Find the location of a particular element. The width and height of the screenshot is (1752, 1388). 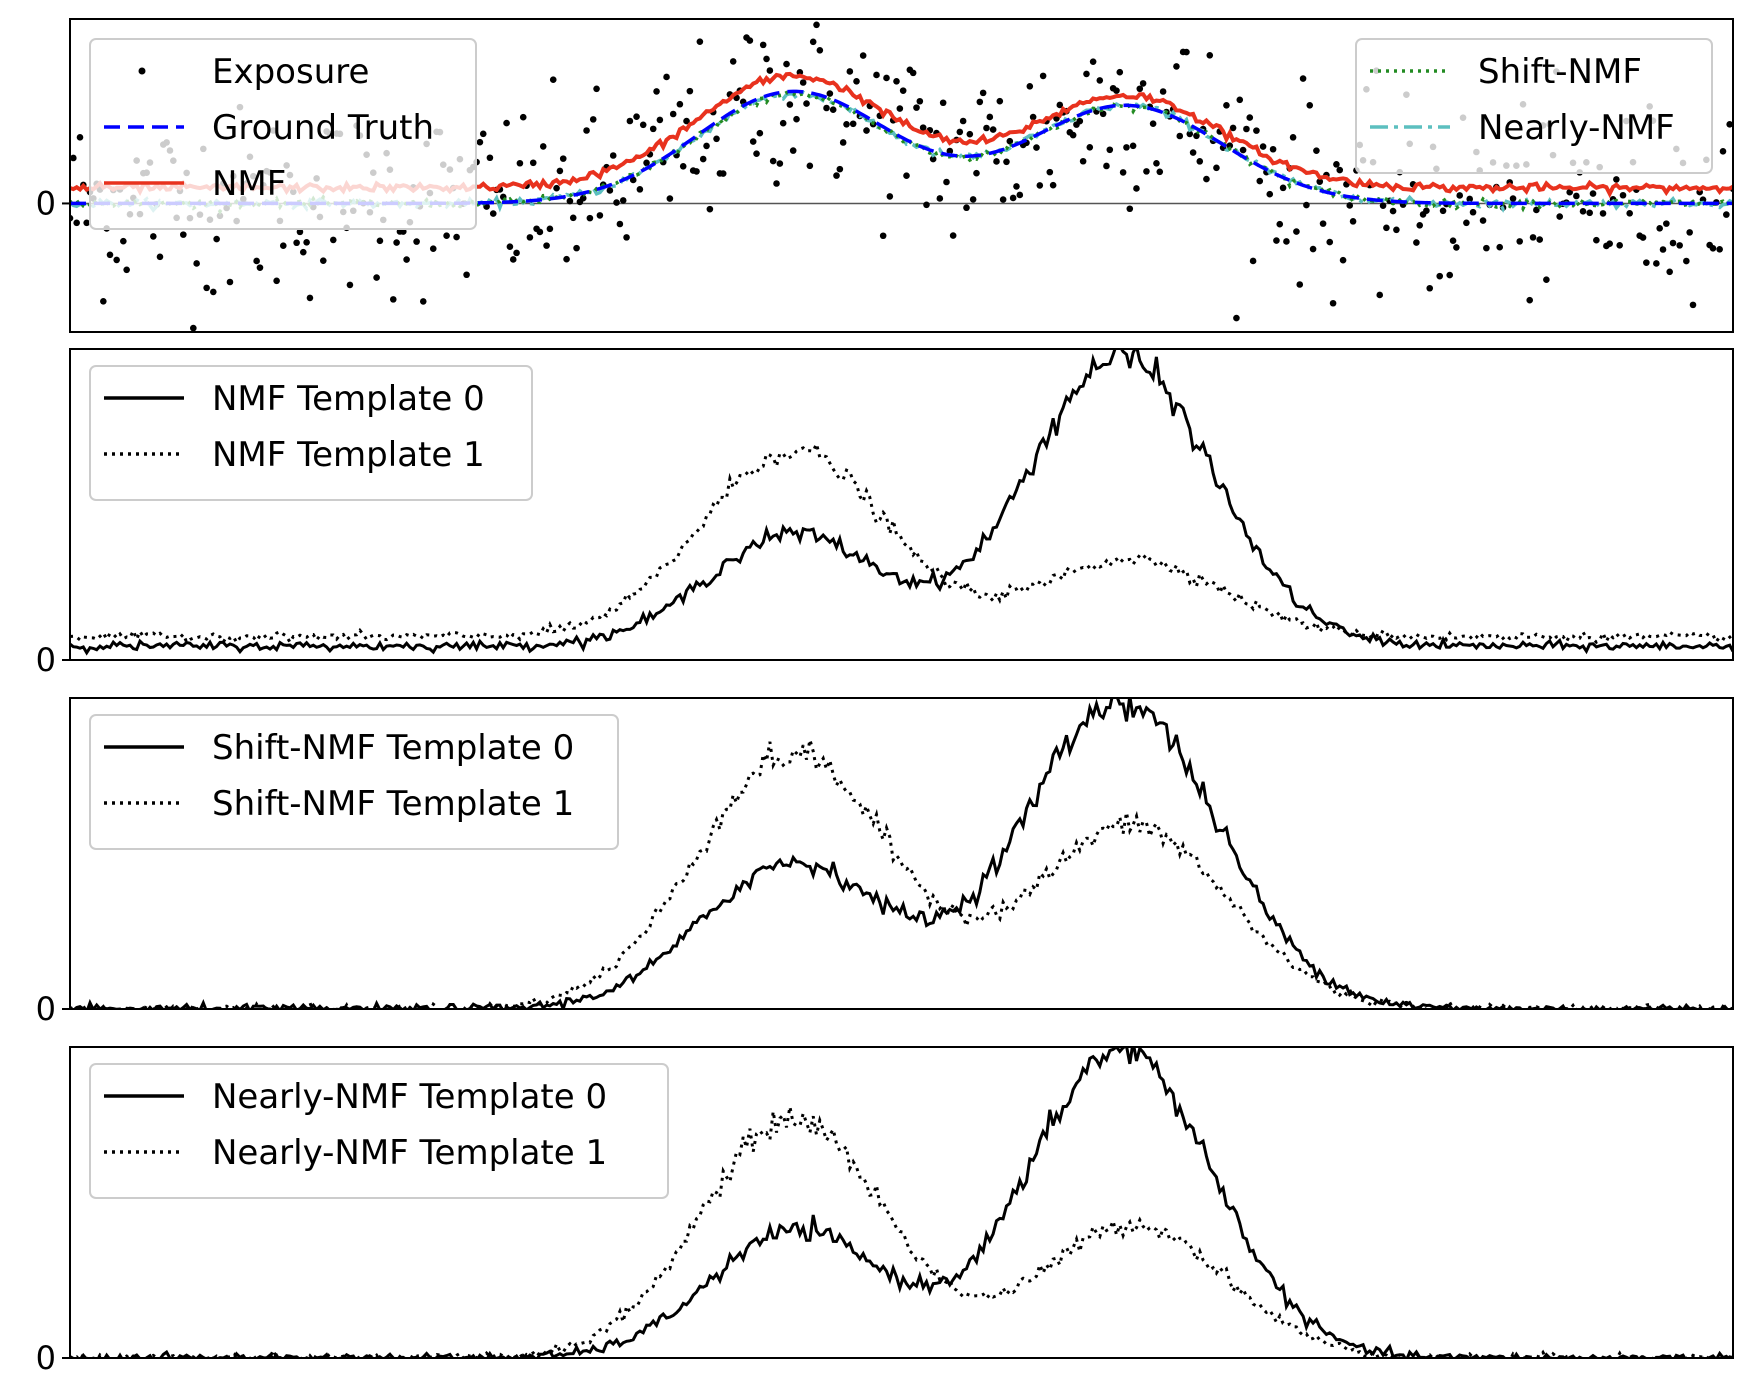

y-tick-label: 0 is located at coordinates (46, 1009).